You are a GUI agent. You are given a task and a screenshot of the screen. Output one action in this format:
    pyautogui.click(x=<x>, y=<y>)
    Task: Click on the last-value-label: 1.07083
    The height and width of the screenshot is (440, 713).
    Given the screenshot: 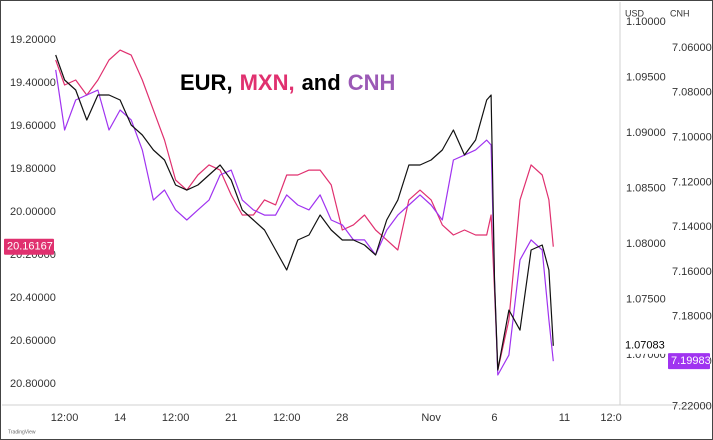 What is the action you would take?
    pyautogui.click(x=645, y=346)
    